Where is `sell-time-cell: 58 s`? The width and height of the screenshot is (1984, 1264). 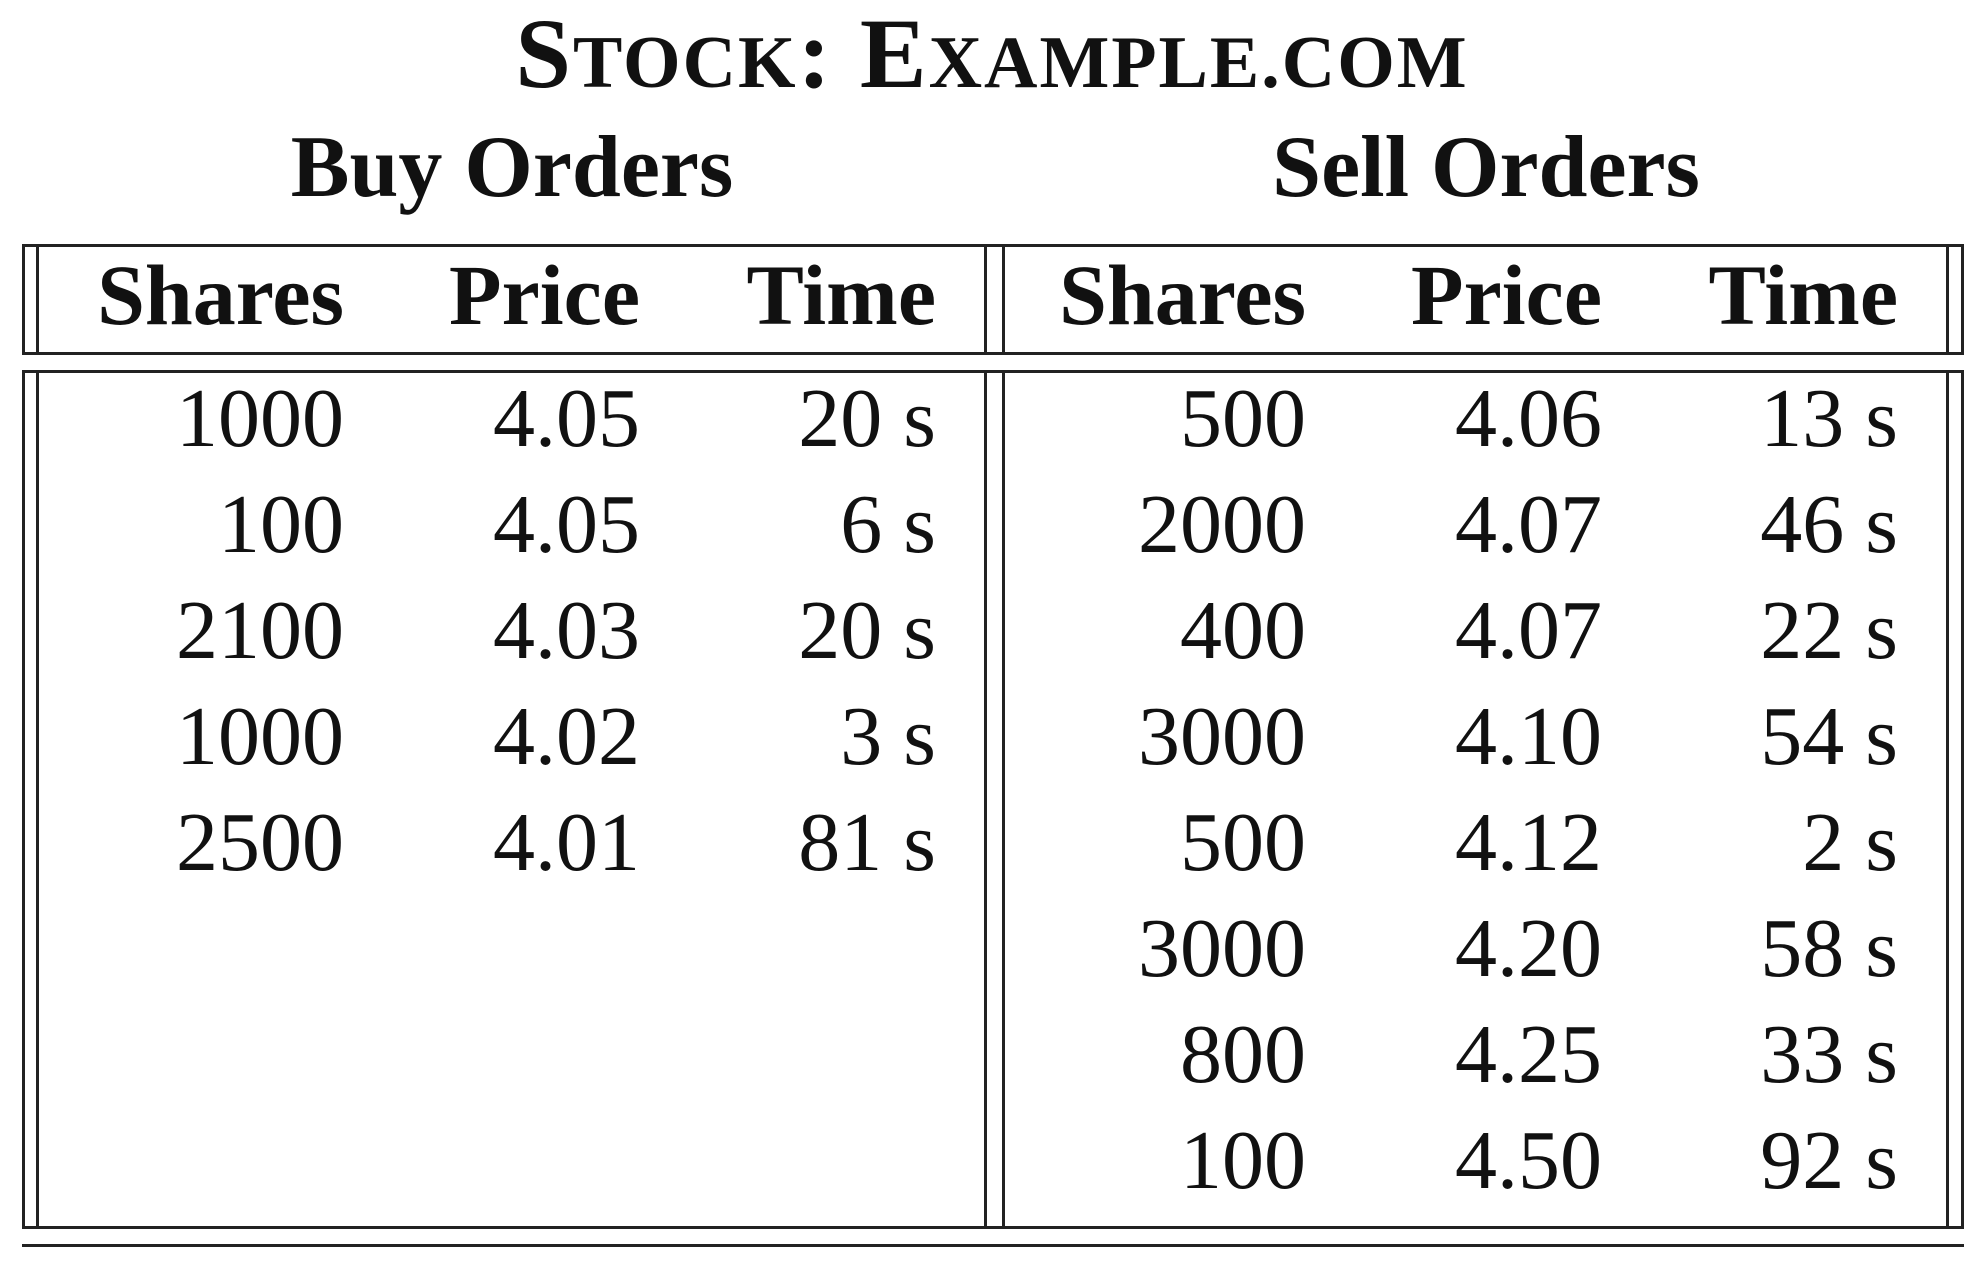
sell-time-cell: 58 s is located at coordinates (1829, 948).